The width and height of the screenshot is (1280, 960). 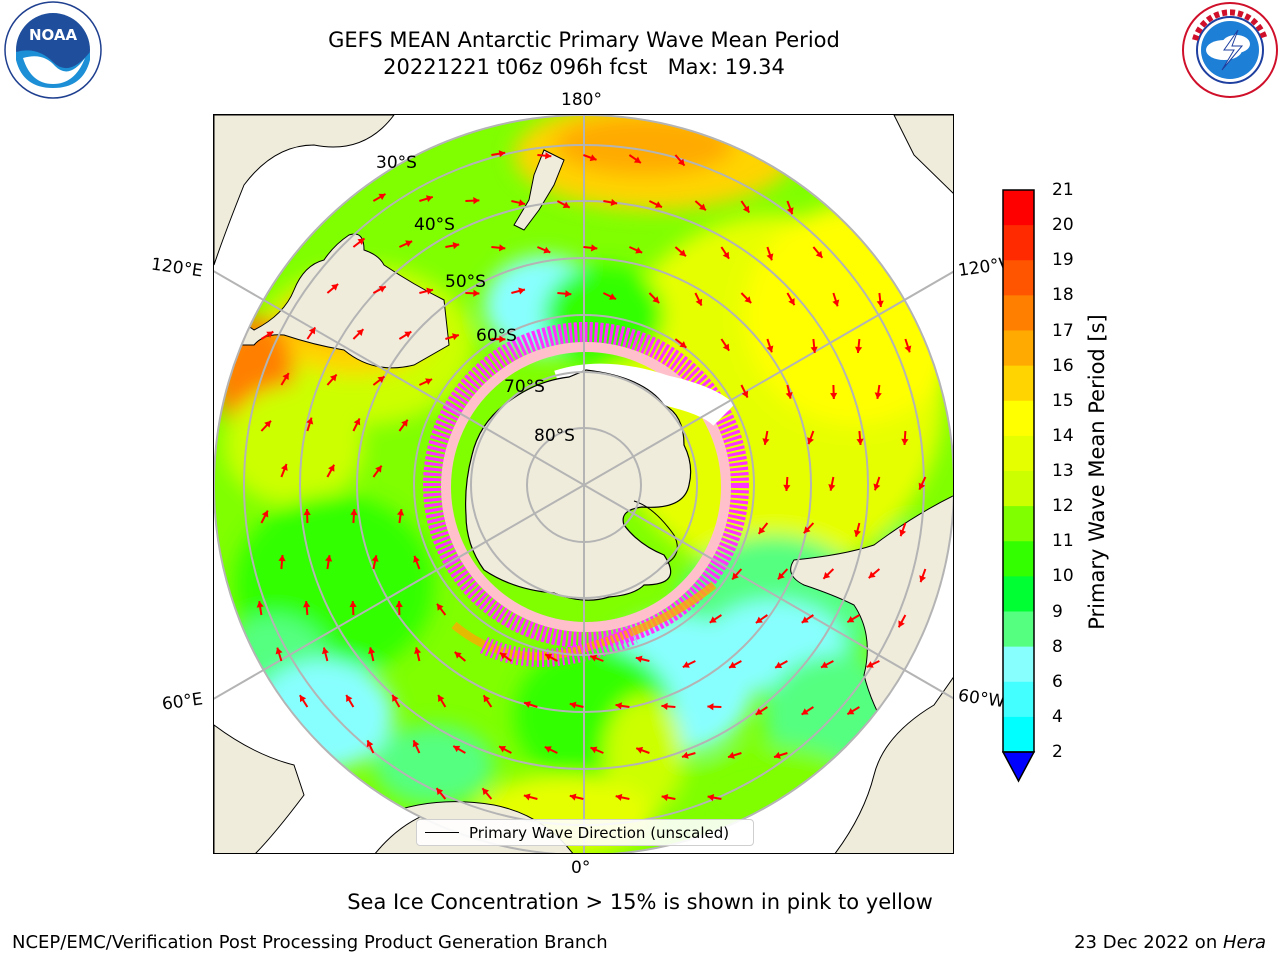 I want to click on credit-date-text: 23 Dec 2022 on, so click(x=1148, y=942).